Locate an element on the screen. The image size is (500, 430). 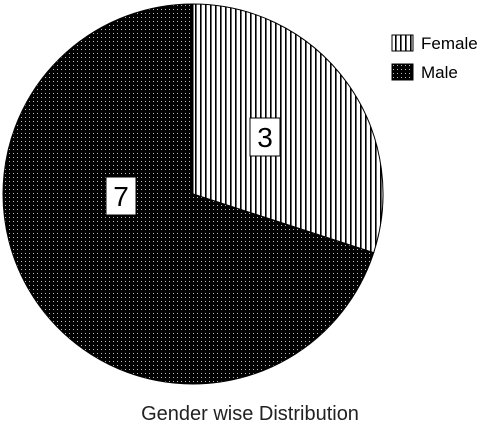
legend-label-female: Female is located at coordinates (449, 43).